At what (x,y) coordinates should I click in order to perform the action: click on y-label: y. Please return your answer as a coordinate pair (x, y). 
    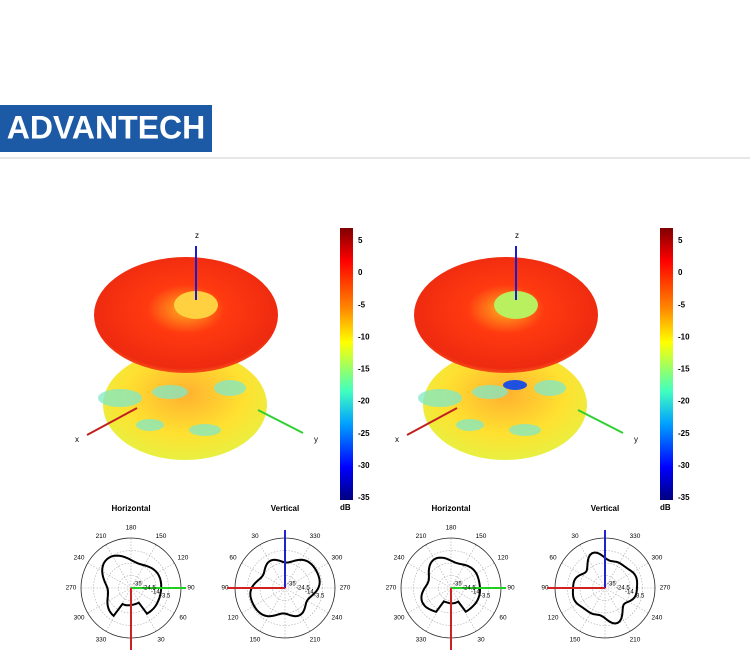
    Looking at the image, I should click on (316, 439).